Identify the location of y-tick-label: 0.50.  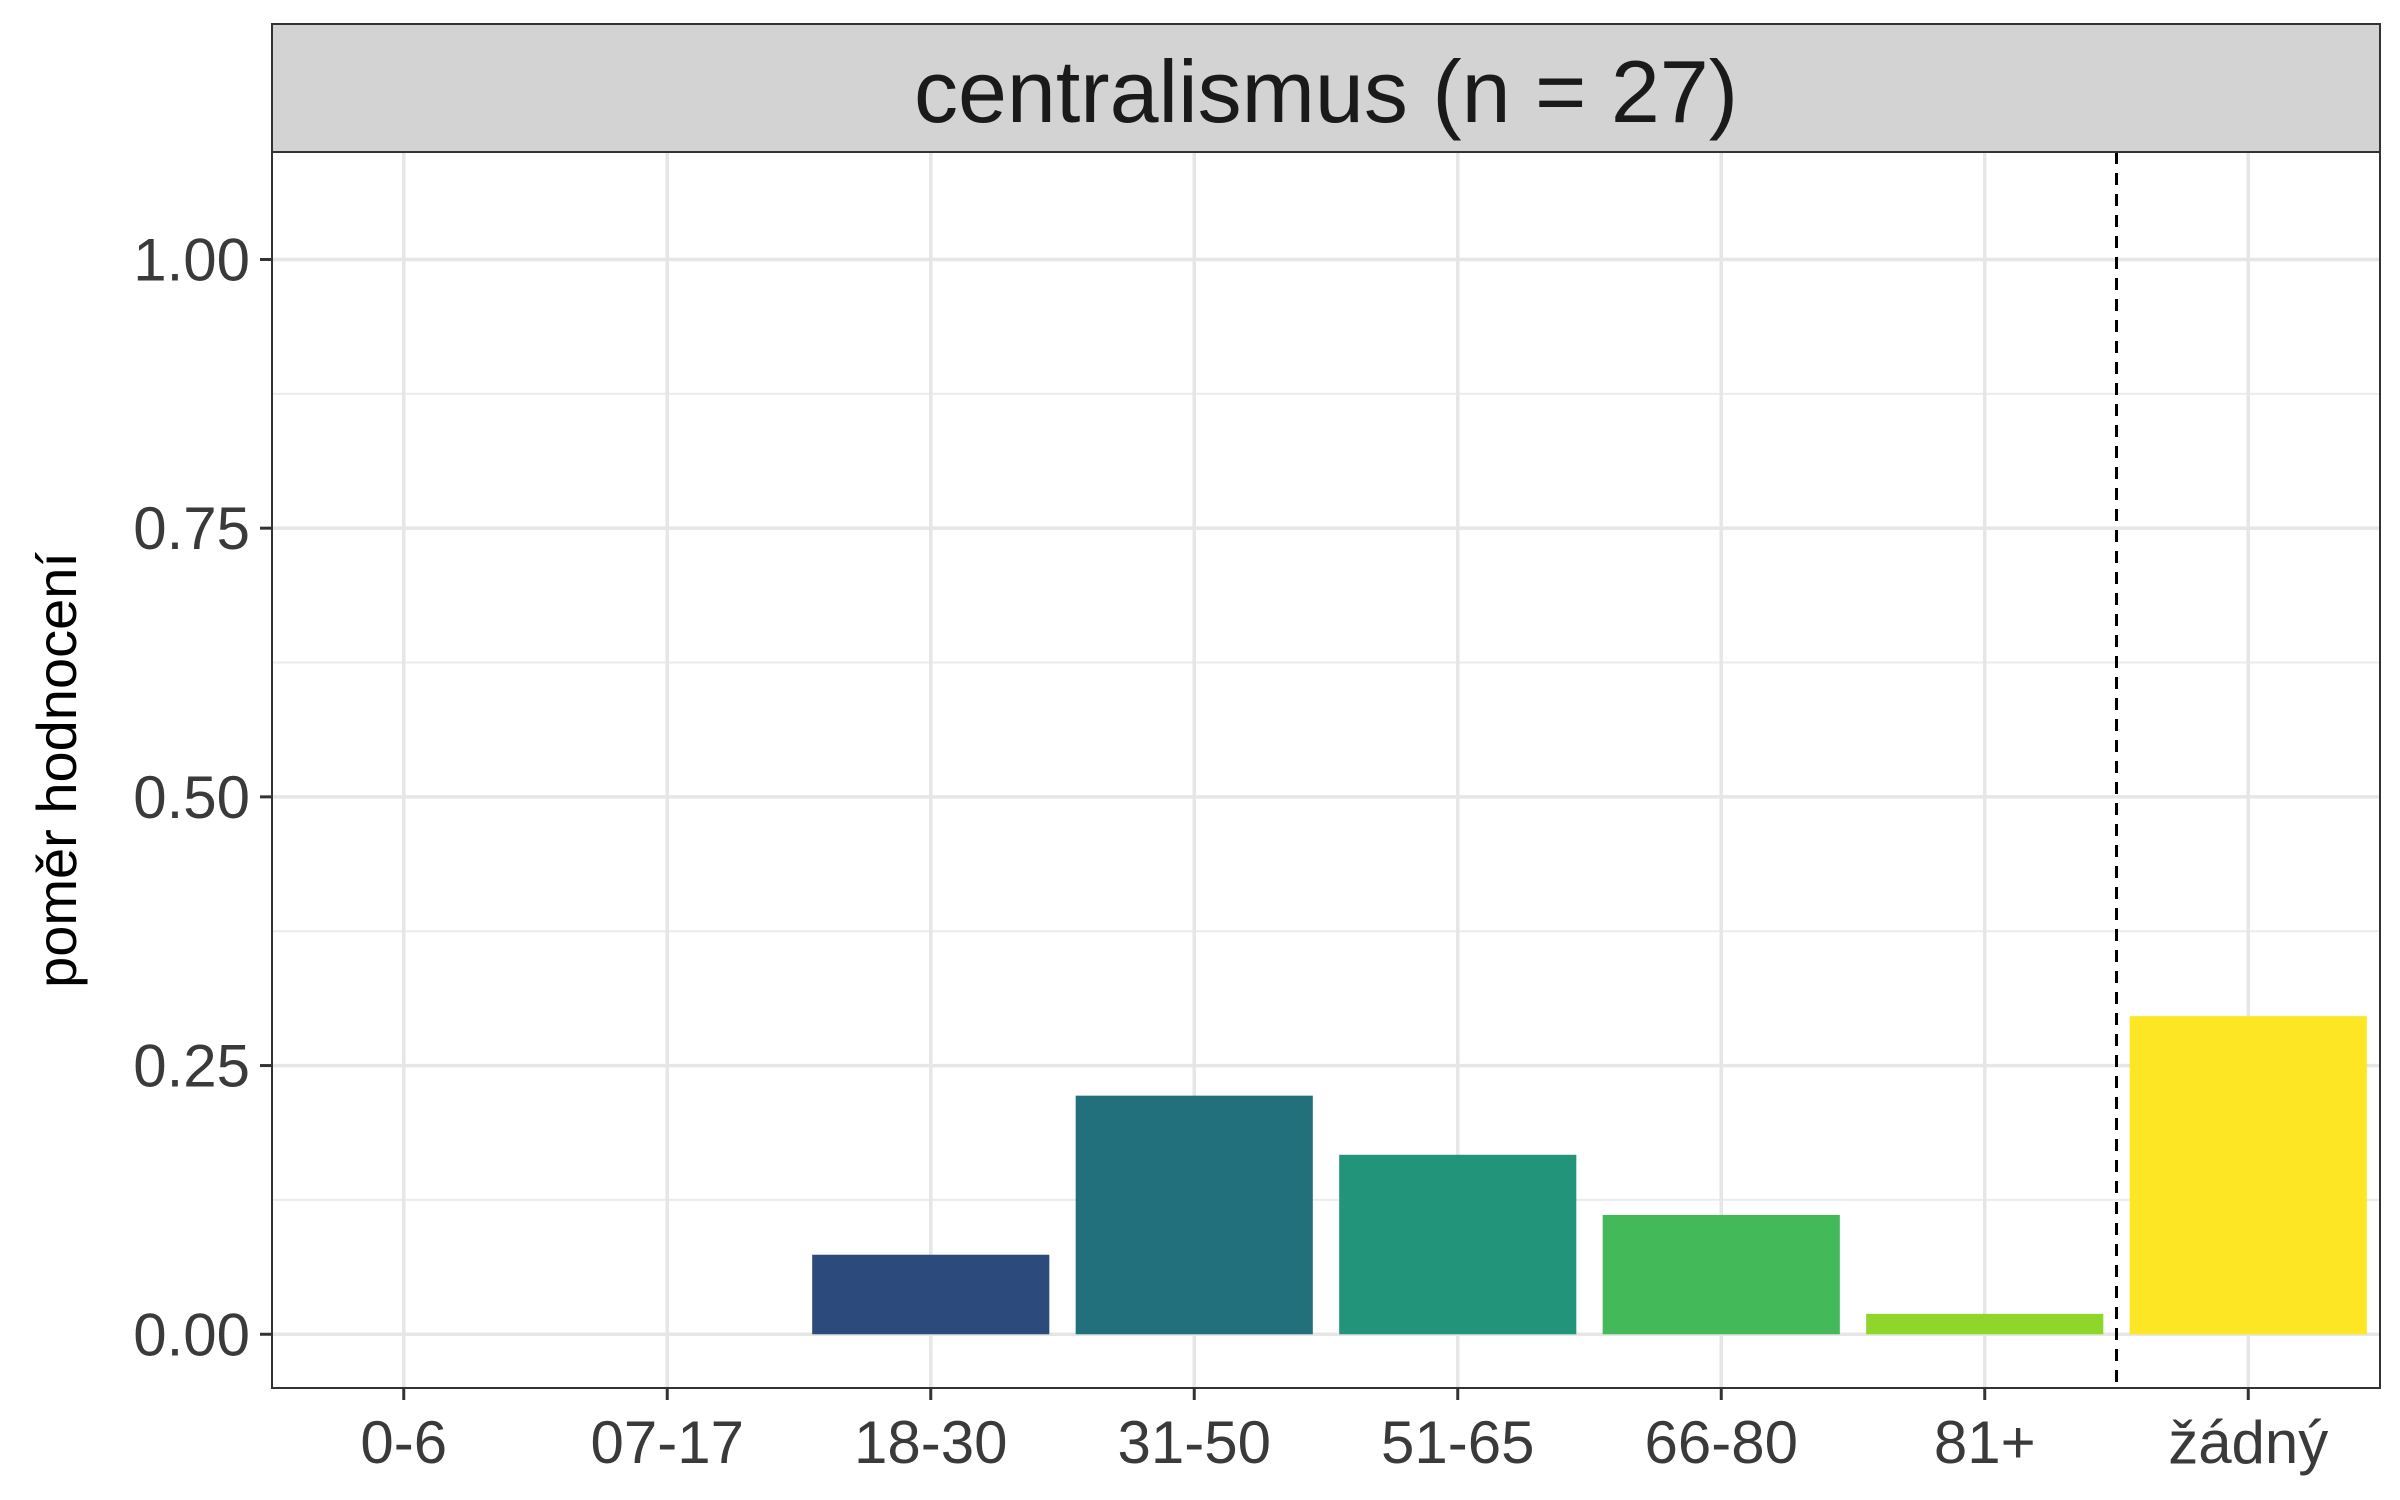
(191, 797).